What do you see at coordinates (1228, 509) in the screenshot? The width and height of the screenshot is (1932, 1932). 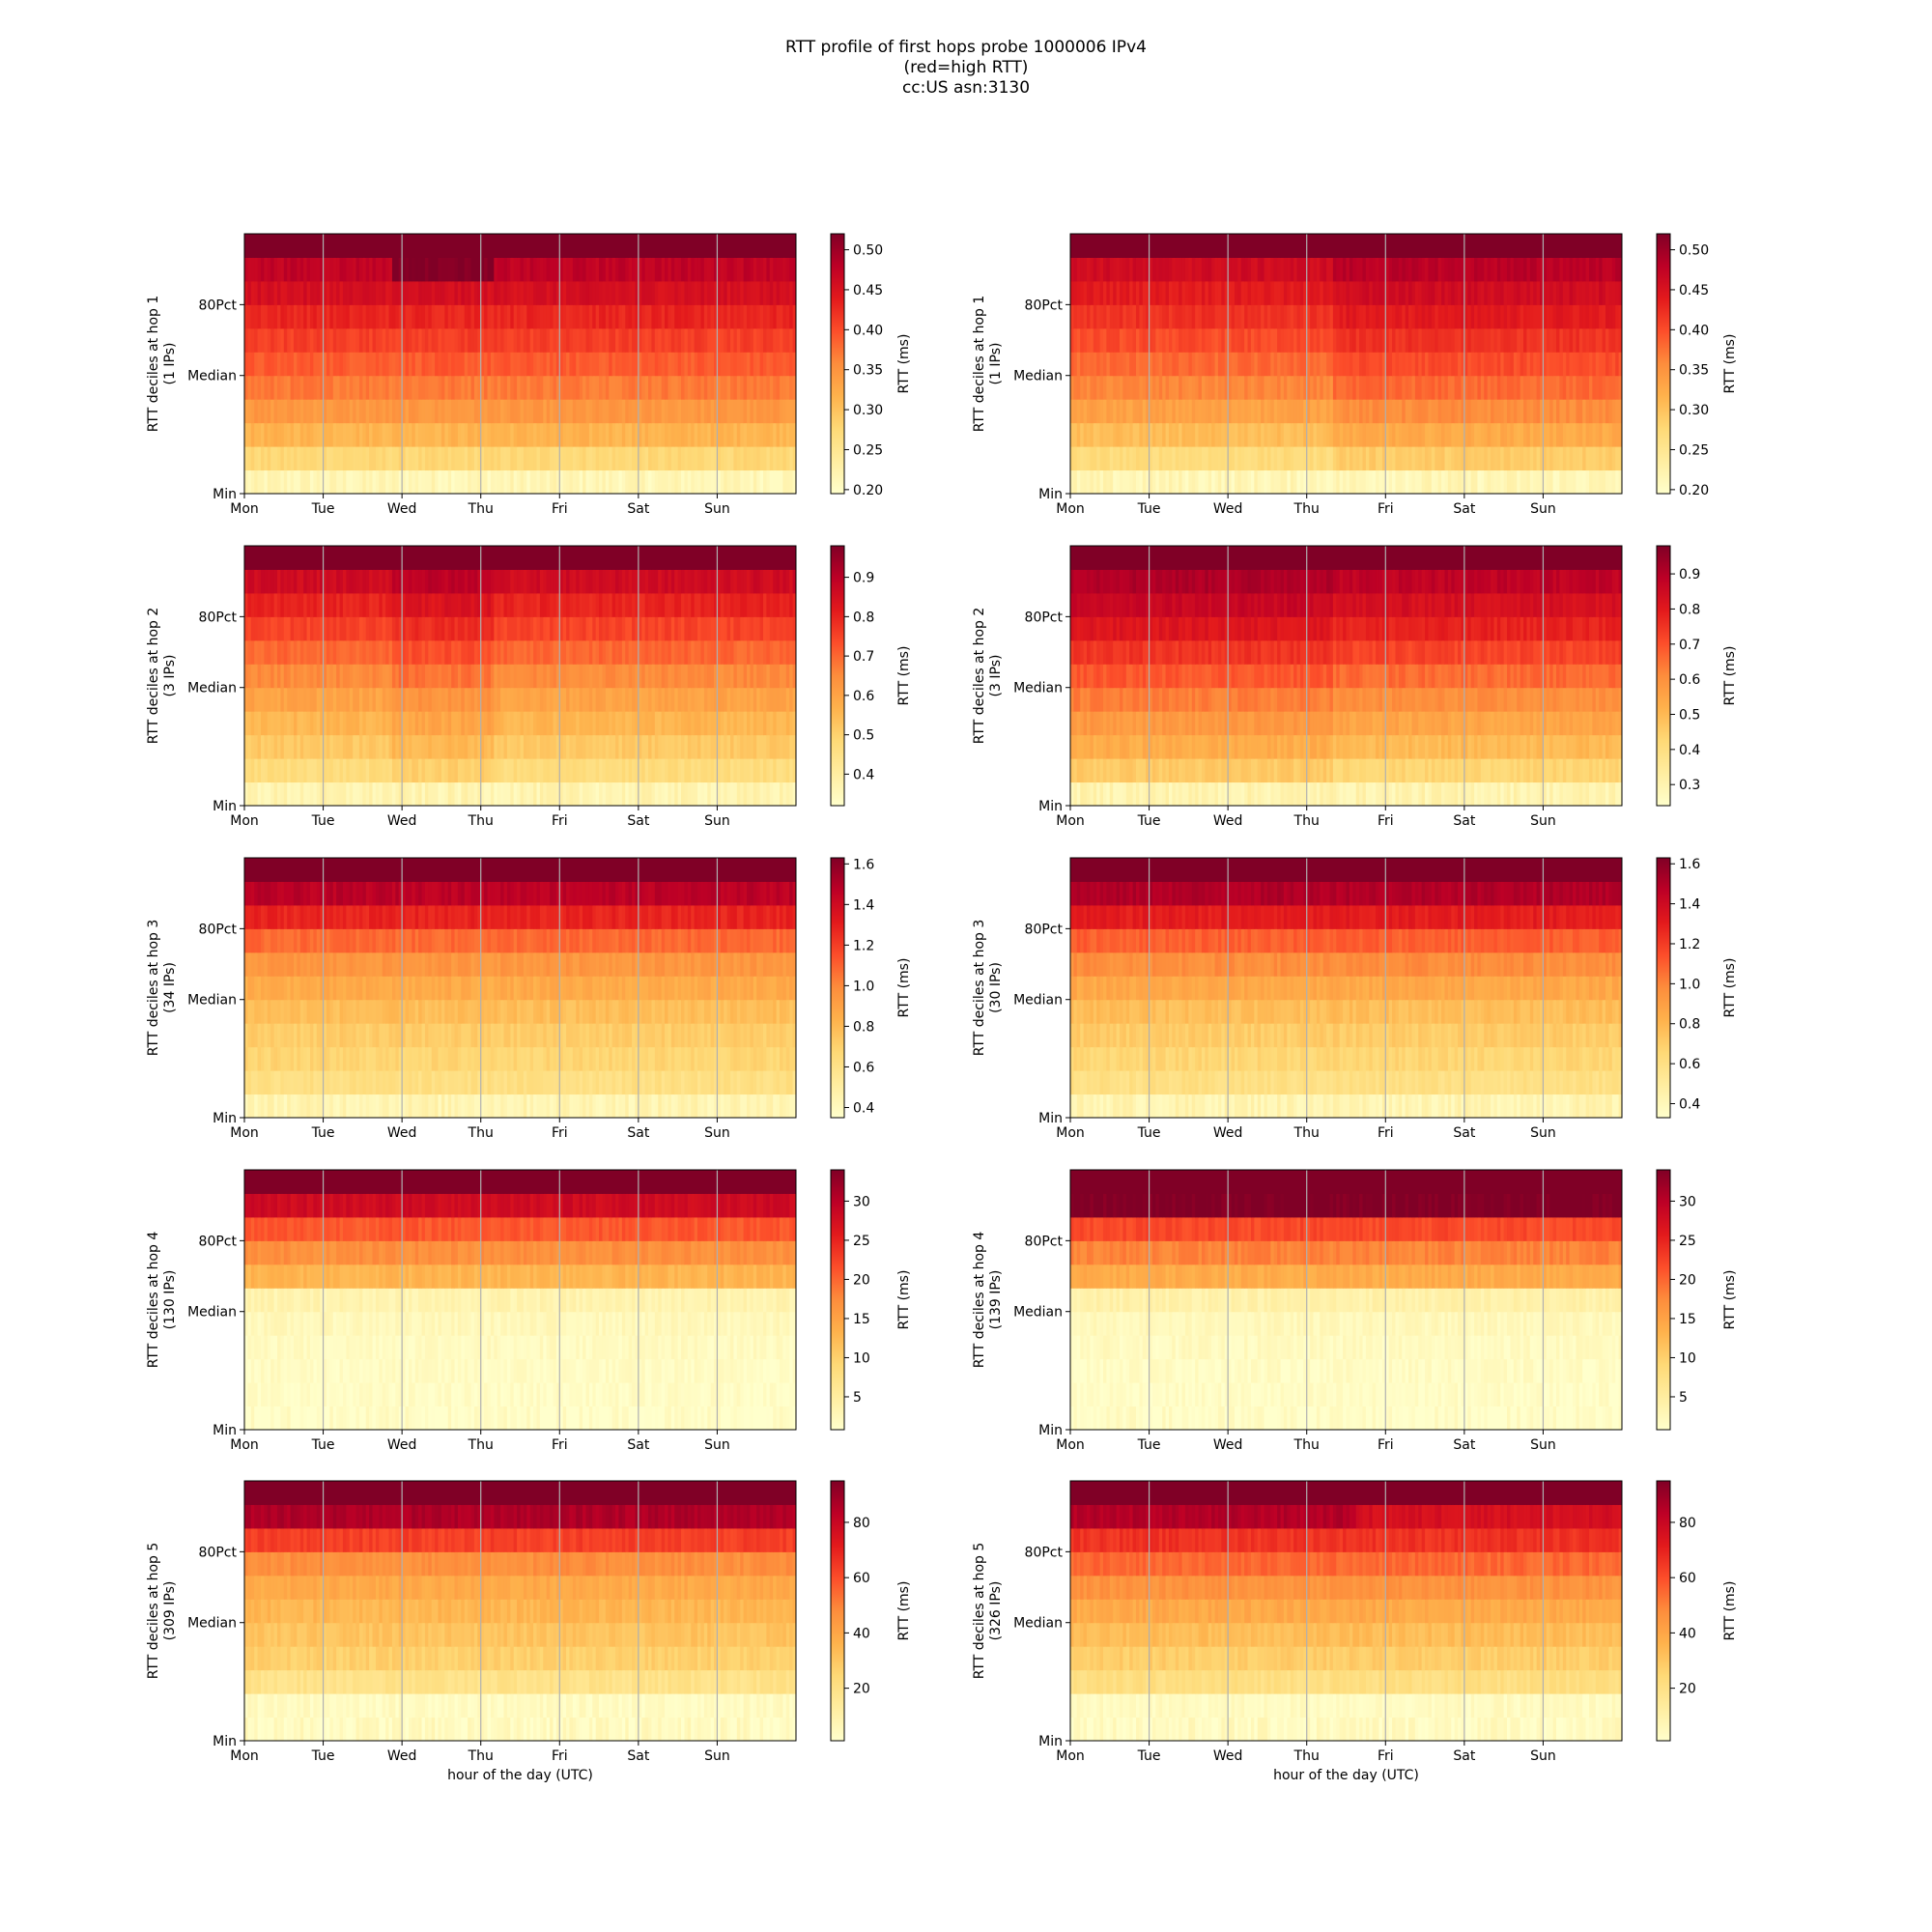 I see `x-tick-label: Wed` at bounding box center [1228, 509].